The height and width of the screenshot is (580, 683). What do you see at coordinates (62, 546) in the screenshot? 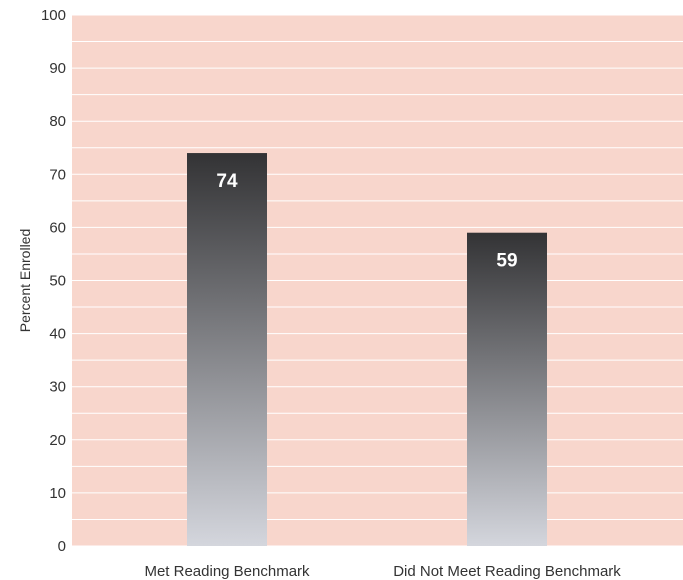
I see `y-tick-label: 0` at bounding box center [62, 546].